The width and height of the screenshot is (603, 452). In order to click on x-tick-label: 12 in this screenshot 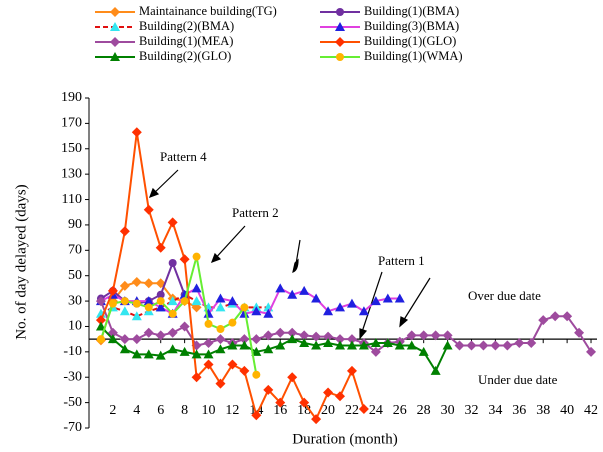, I will do `click(232, 410)`.